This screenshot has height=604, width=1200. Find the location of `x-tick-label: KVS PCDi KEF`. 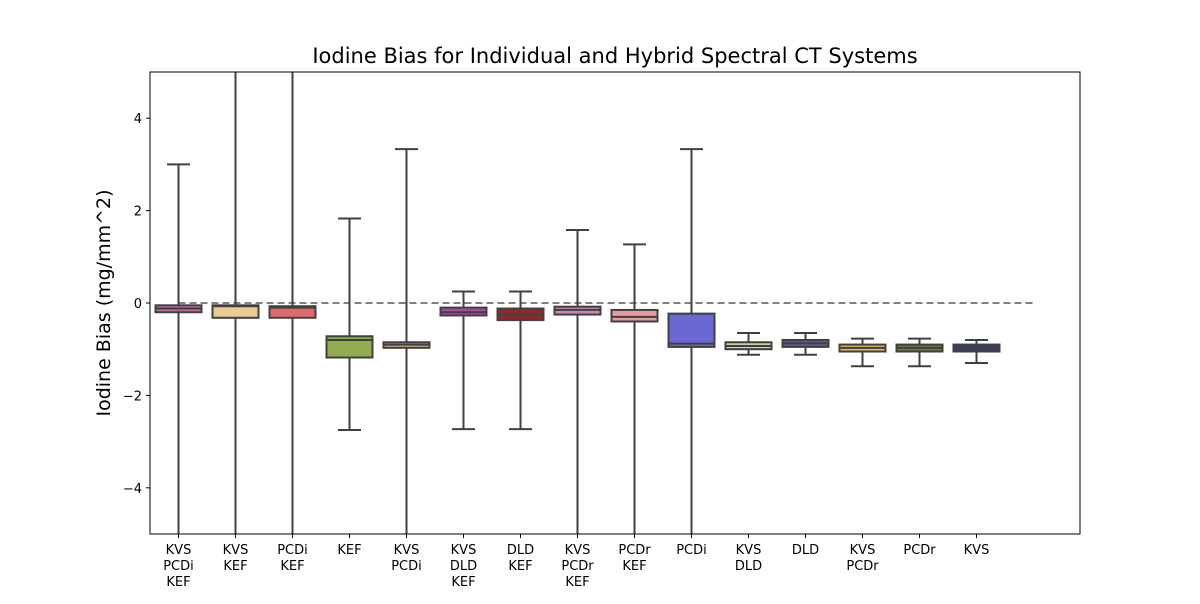

x-tick-label: KVS PCDi KEF is located at coordinates (178, 566).